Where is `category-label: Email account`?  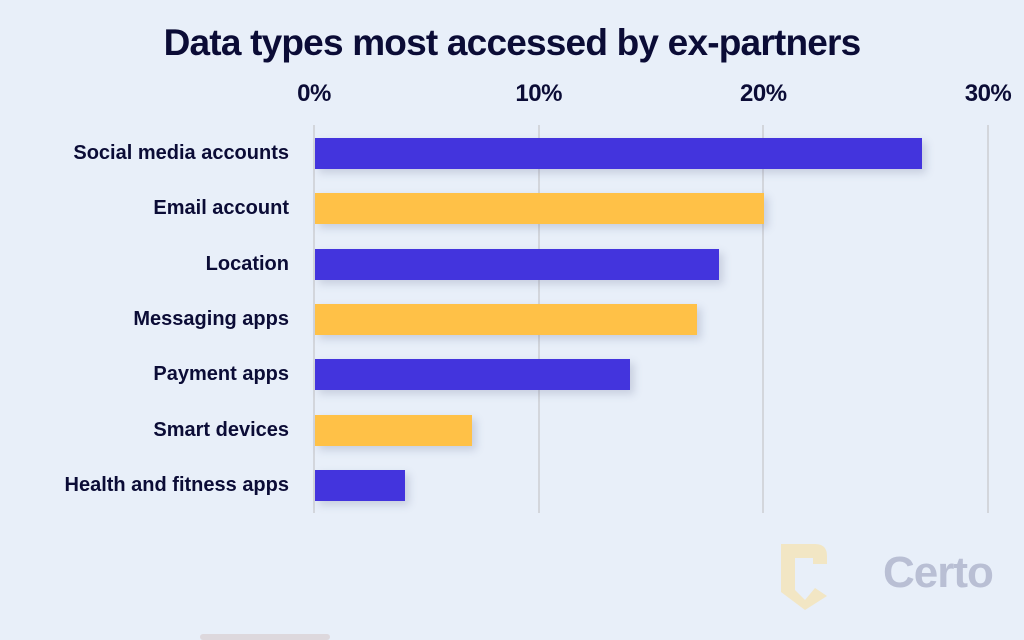
category-label: Email account is located at coordinates (221, 208).